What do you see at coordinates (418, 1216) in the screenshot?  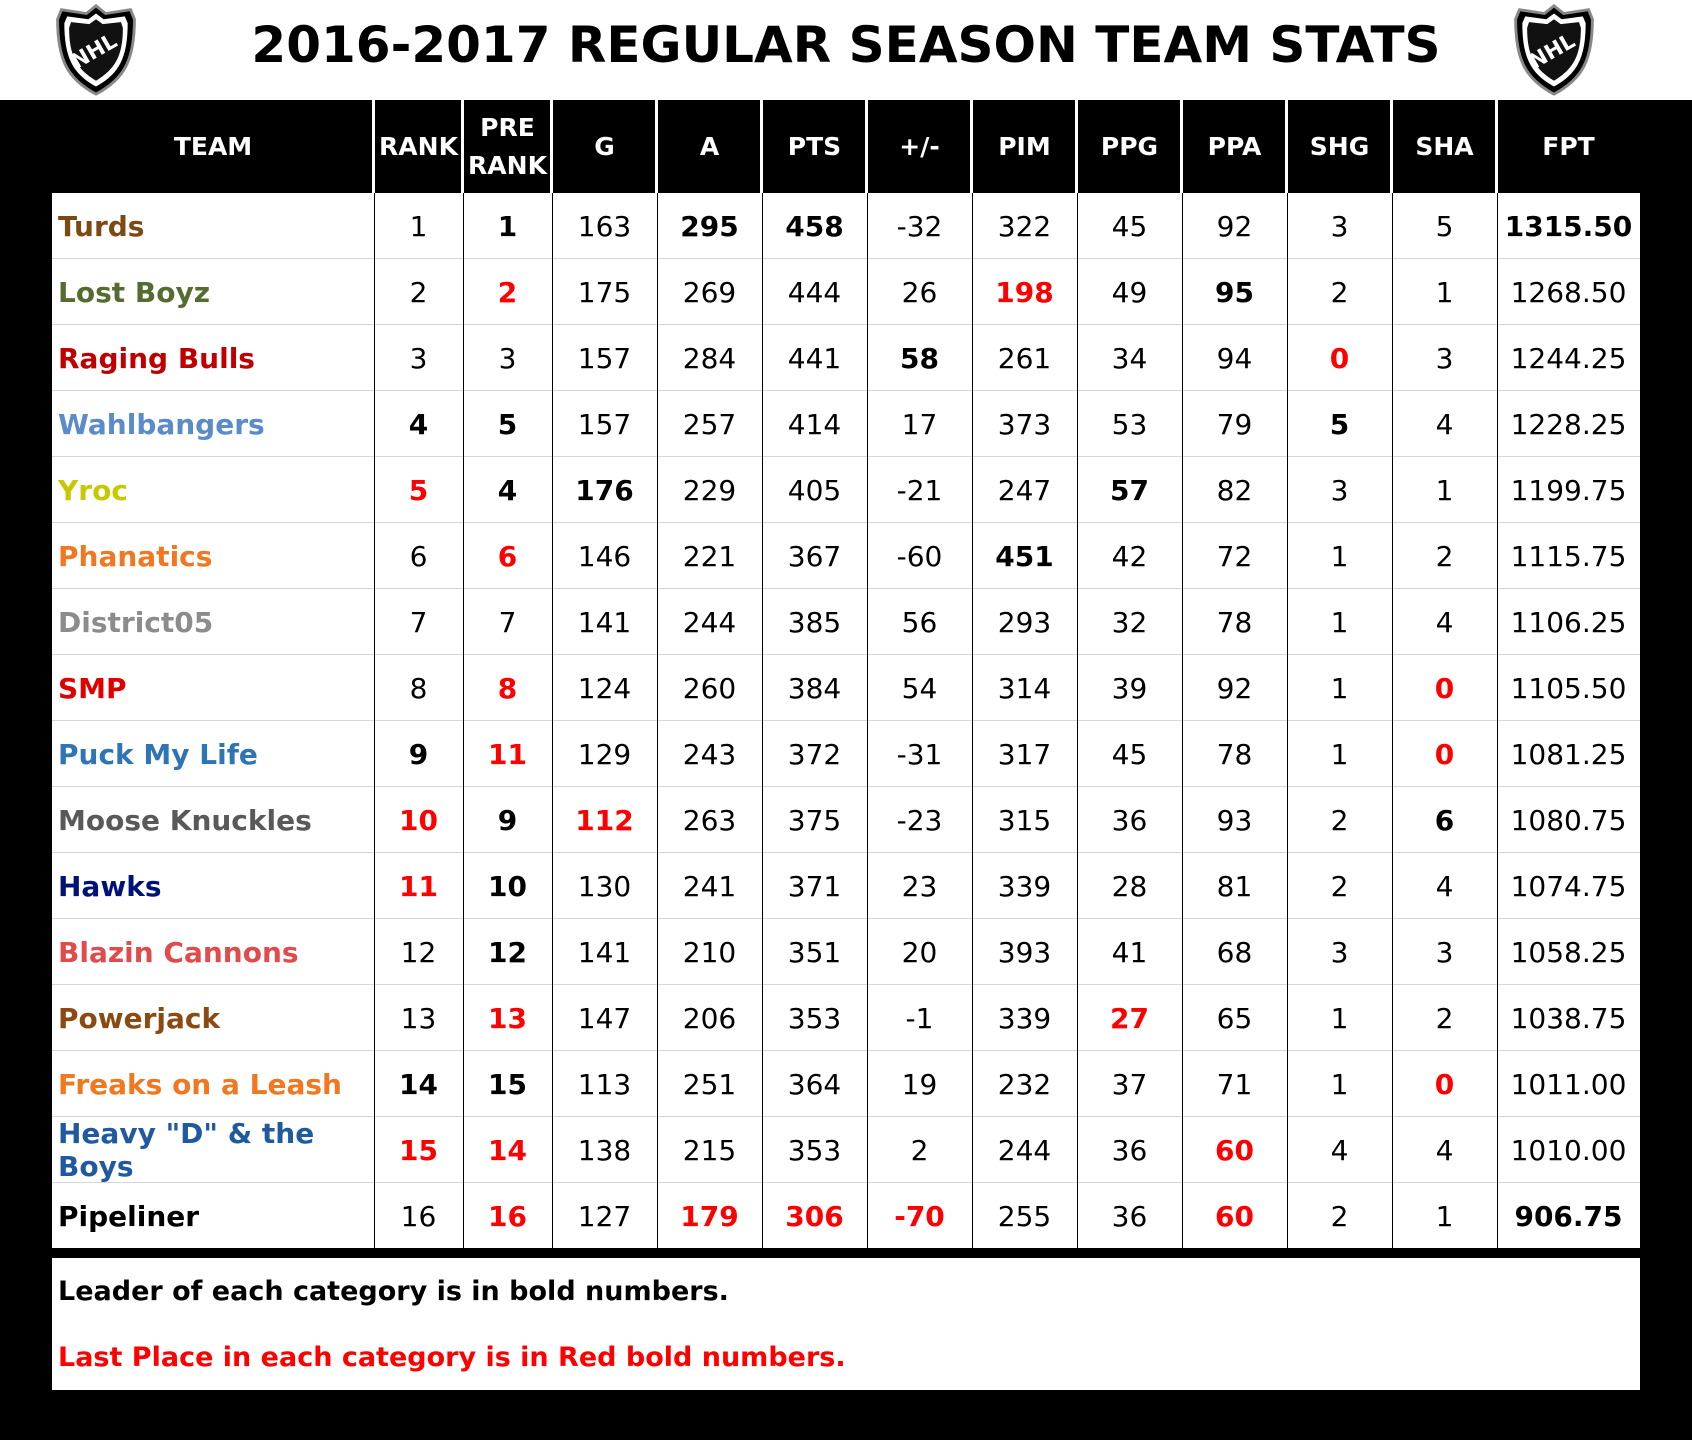 I see `stat-cell: 16` at bounding box center [418, 1216].